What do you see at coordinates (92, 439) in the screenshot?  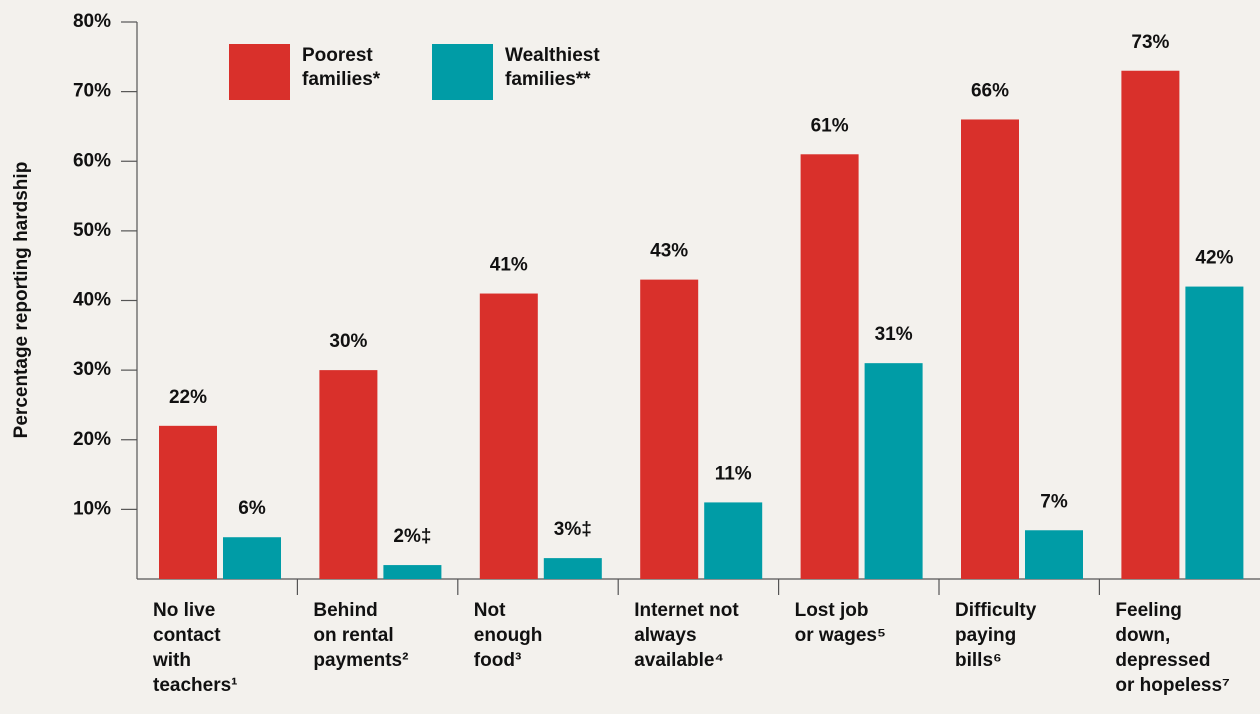 I see `y-tick-label: 20%` at bounding box center [92, 439].